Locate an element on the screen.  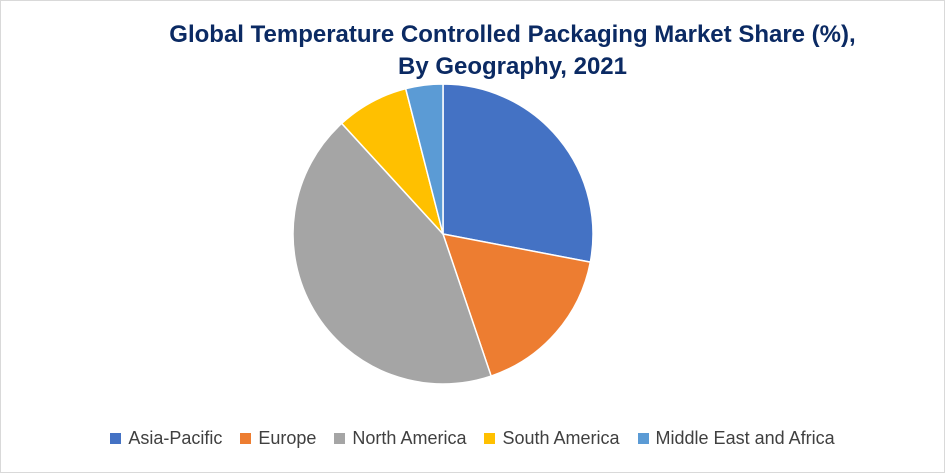
pie-slice-middle-east-and-africa is located at coordinates (424, 159).